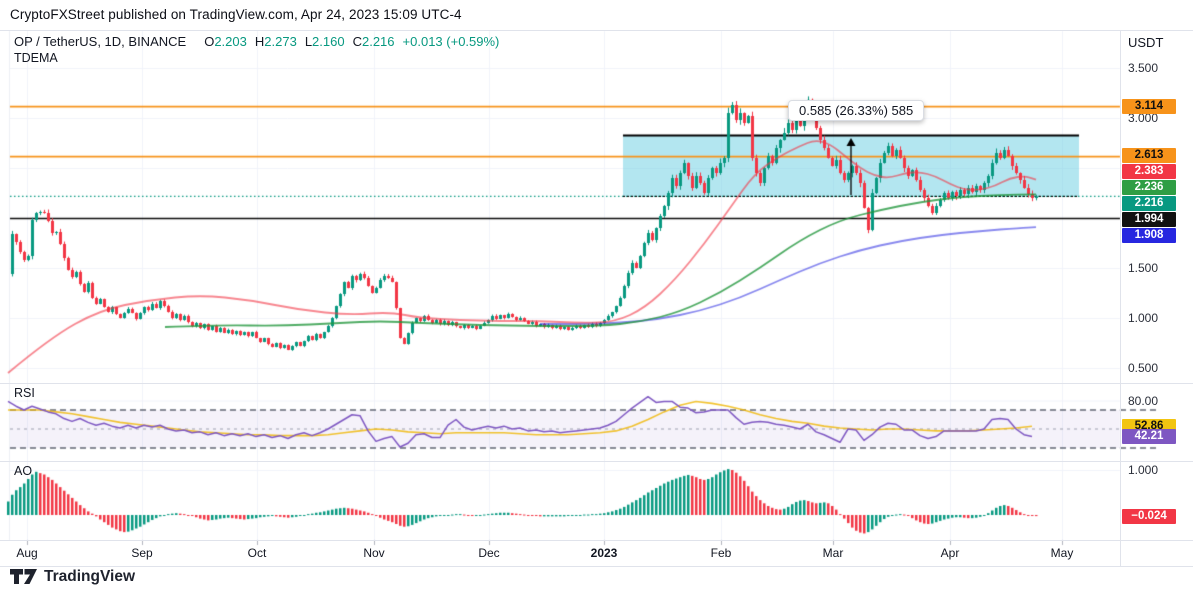 This screenshot has height=603, width=1193. I want to click on time-label-may: May, so click(1062, 553).